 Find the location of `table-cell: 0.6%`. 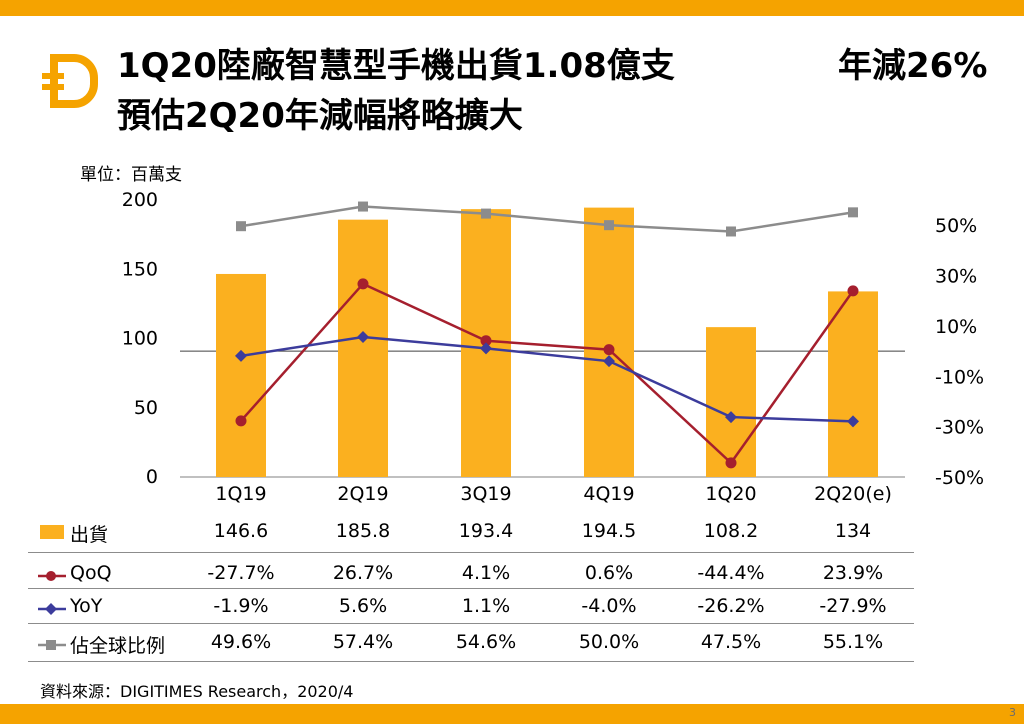

table-cell: 0.6% is located at coordinates (609, 573).